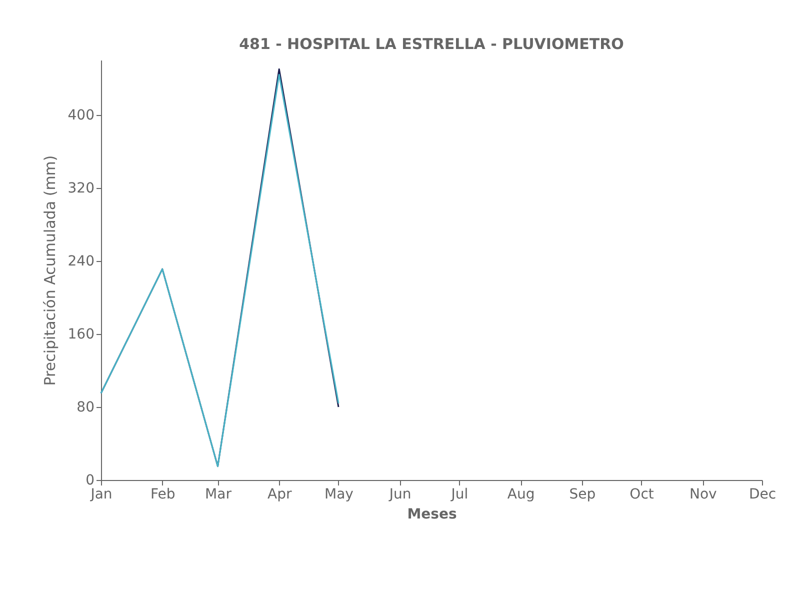 This screenshot has width=806, height=600. I want to click on x-tick-label: Jun, so click(400, 494).